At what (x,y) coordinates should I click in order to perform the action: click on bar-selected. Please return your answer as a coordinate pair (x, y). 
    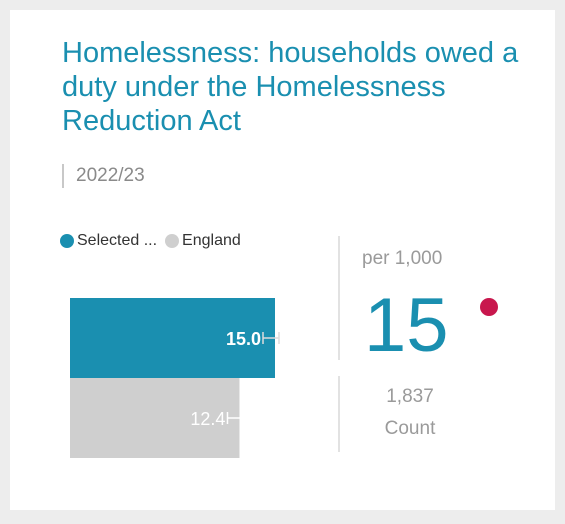
    Looking at the image, I should click on (172, 338).